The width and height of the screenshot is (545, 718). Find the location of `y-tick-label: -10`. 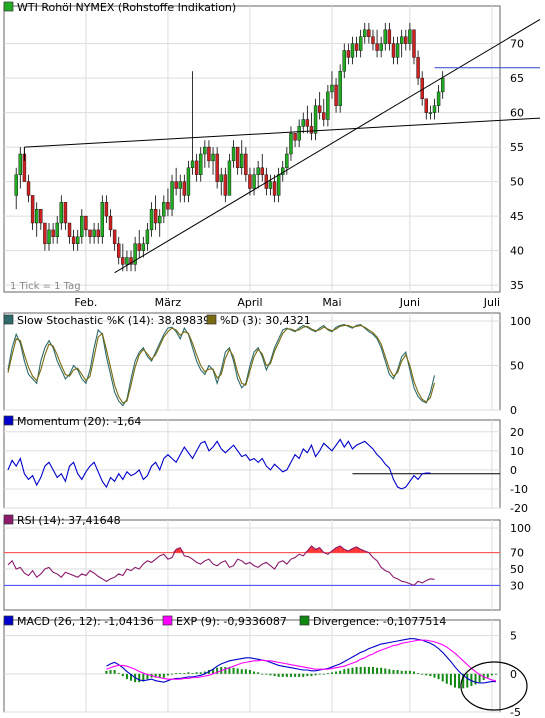

y-tick-label: -10 is located at coordinates (519, 489).